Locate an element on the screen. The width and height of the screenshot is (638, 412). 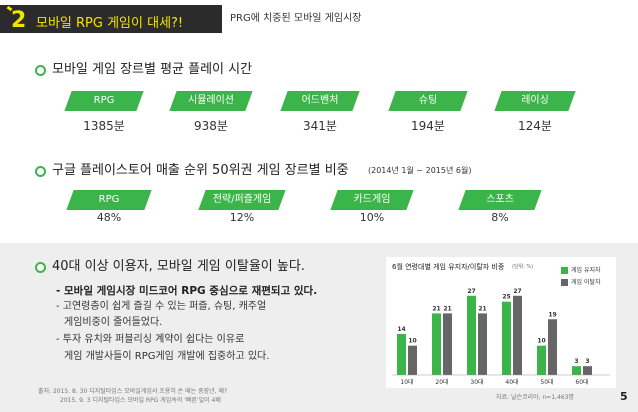
page-subtitle: PRG에 치중된 모바일 게임시장 is located at coordinates (296, 18).